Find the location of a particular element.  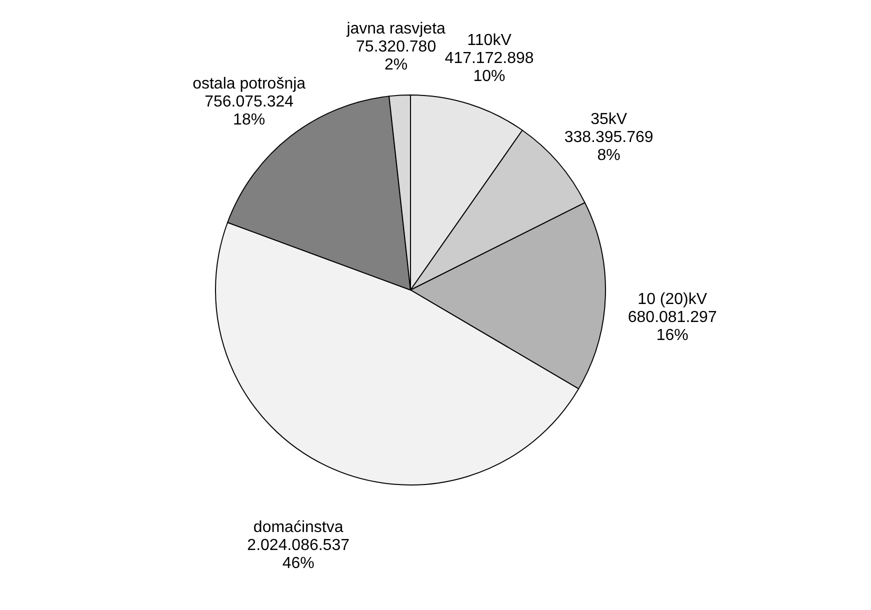

data-label: 75.320.780 2% is located at coordinates (396, 56).